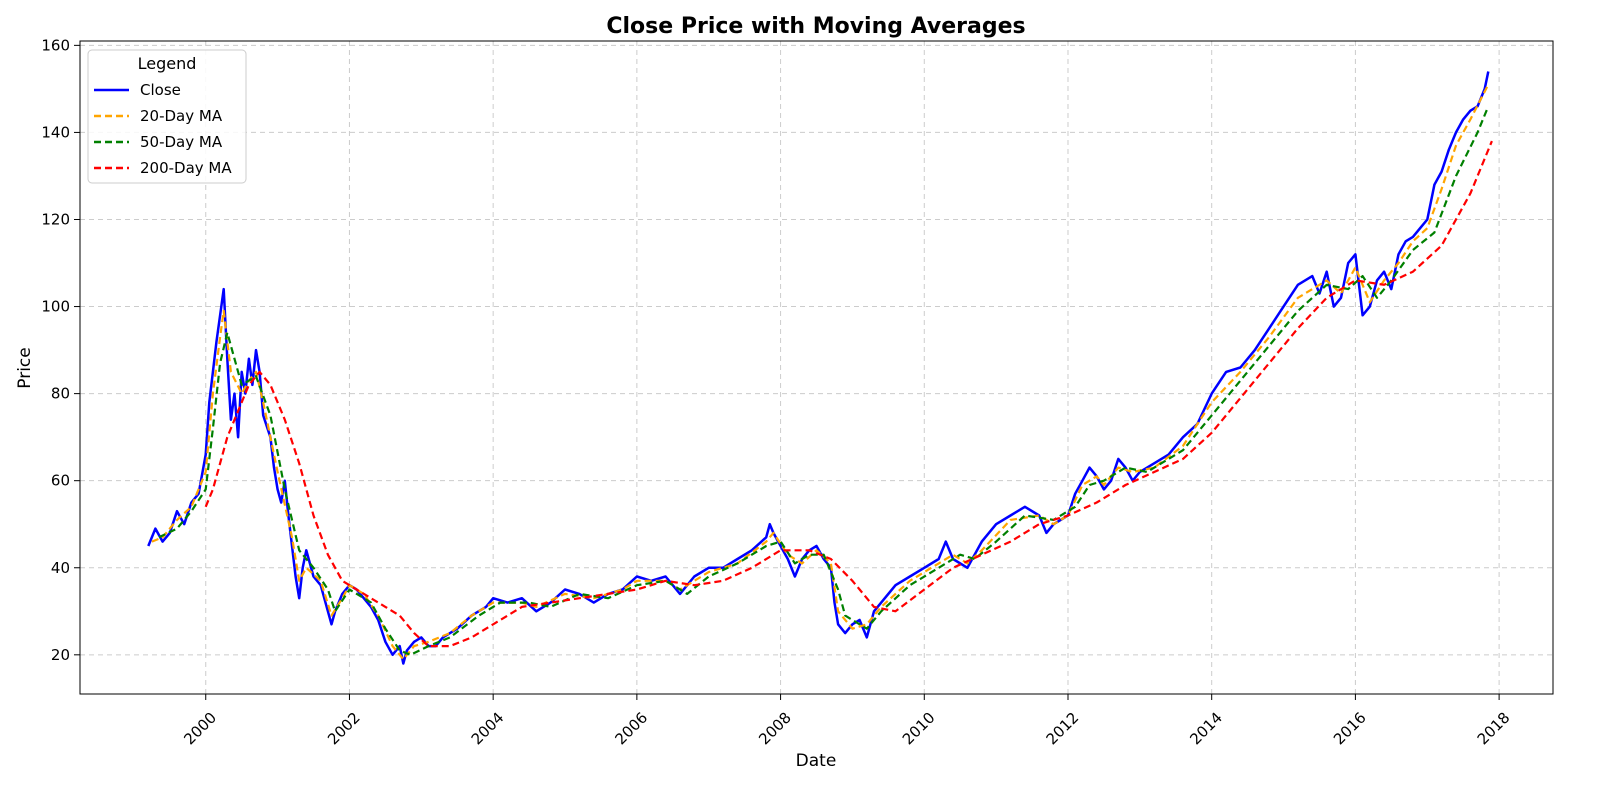 Image resolution: width=1600 pixels, height=800 pixels. Describe the element at coordinates (163, 129) in the screenshot. I see `legend-entries: Close 20-Day MA 50-Day MA 200-Day MA` at that location.